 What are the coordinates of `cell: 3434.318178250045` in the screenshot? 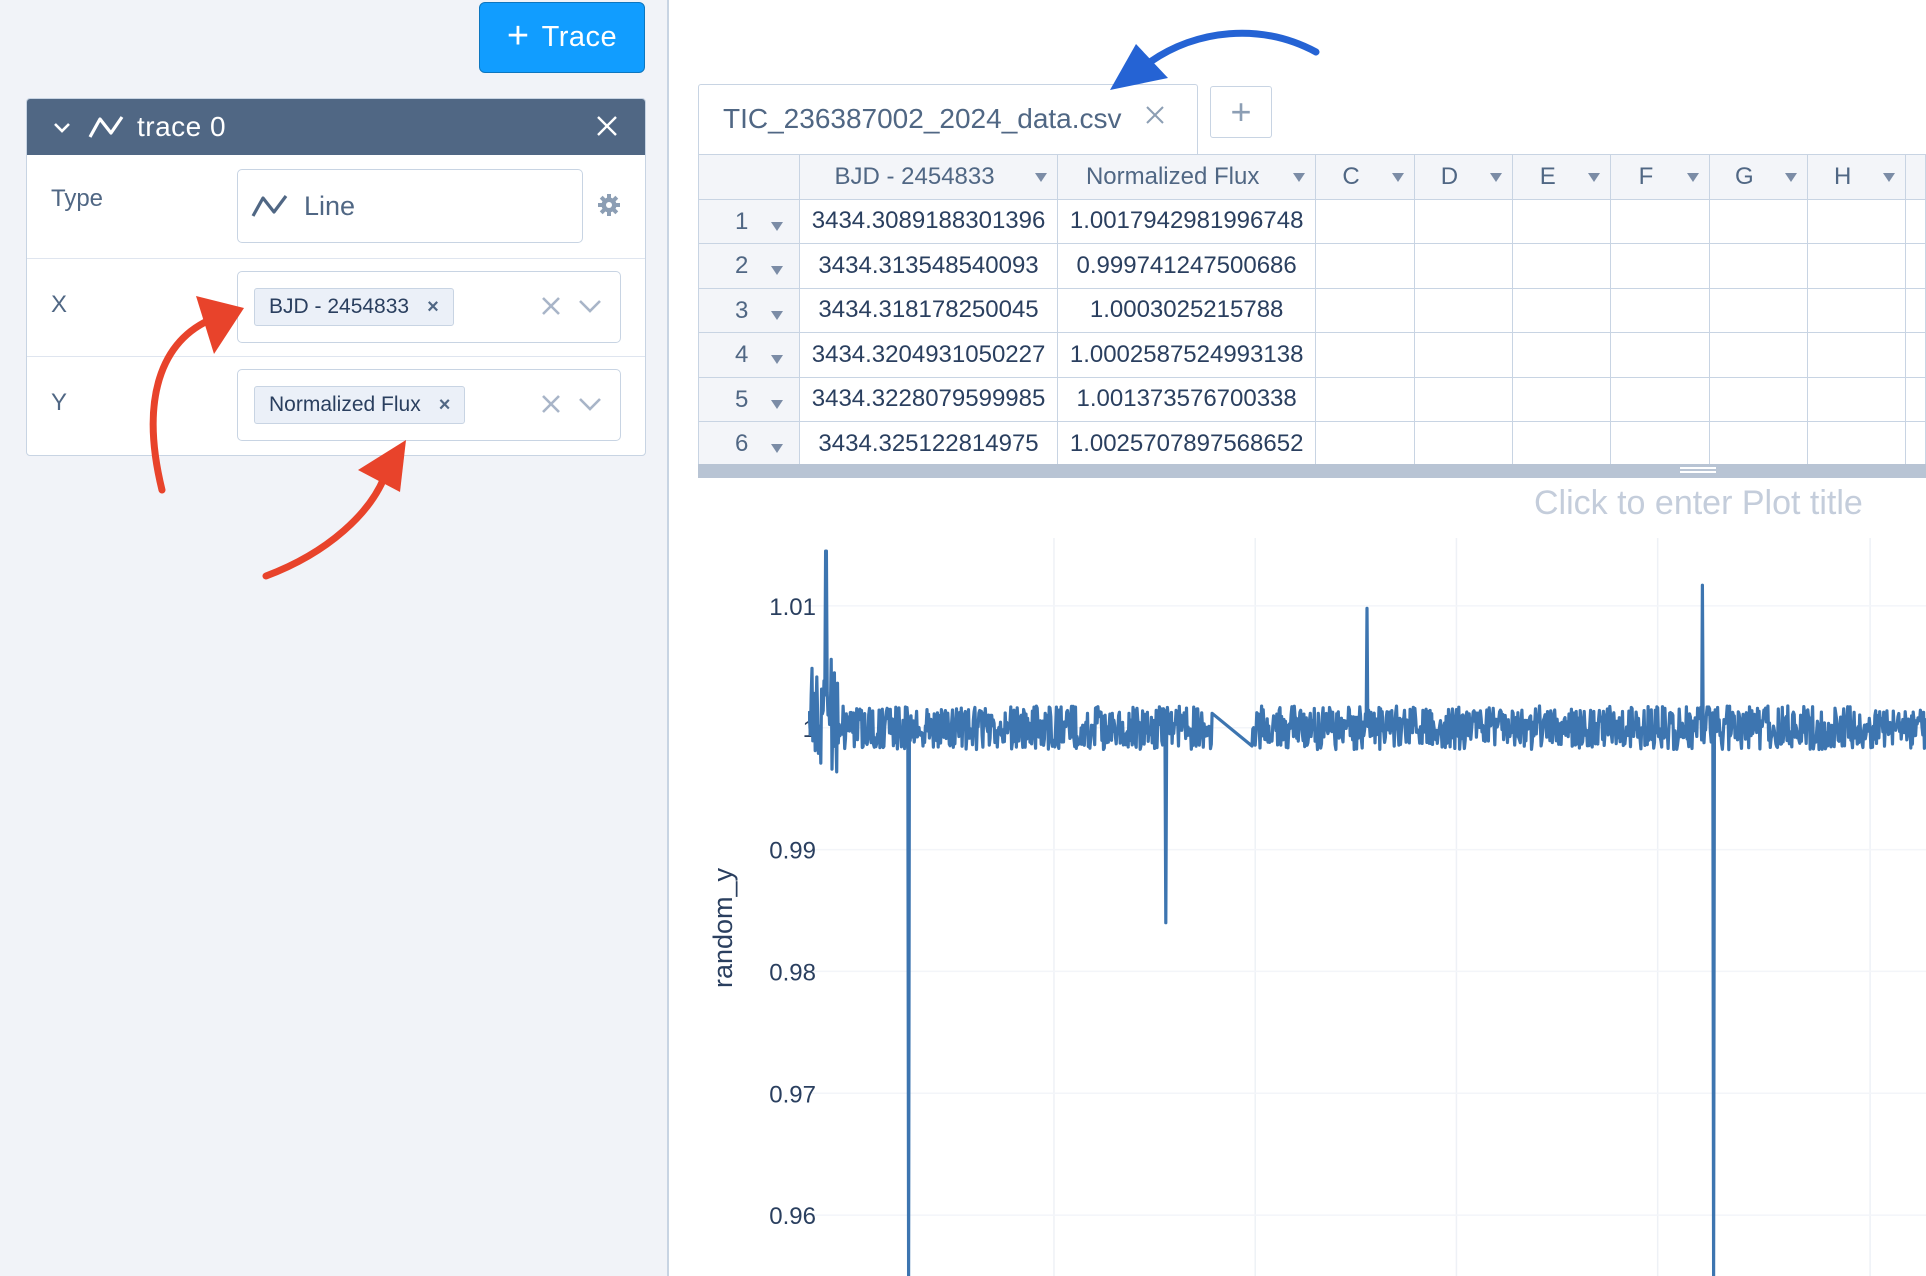 It's located at (928, 310).